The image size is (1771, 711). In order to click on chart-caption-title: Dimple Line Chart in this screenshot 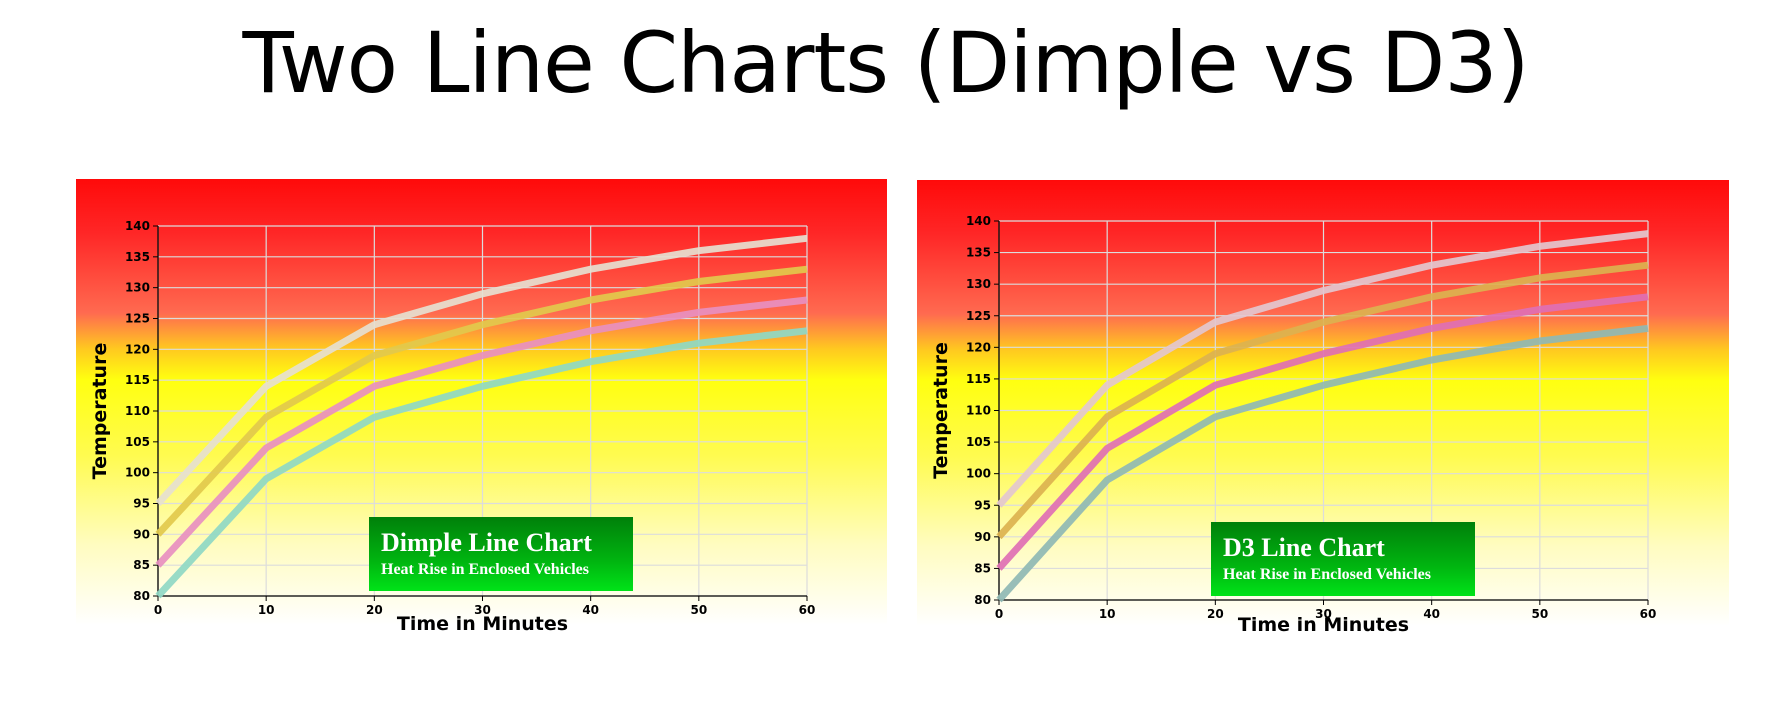, I will do `click(486, 542)`.